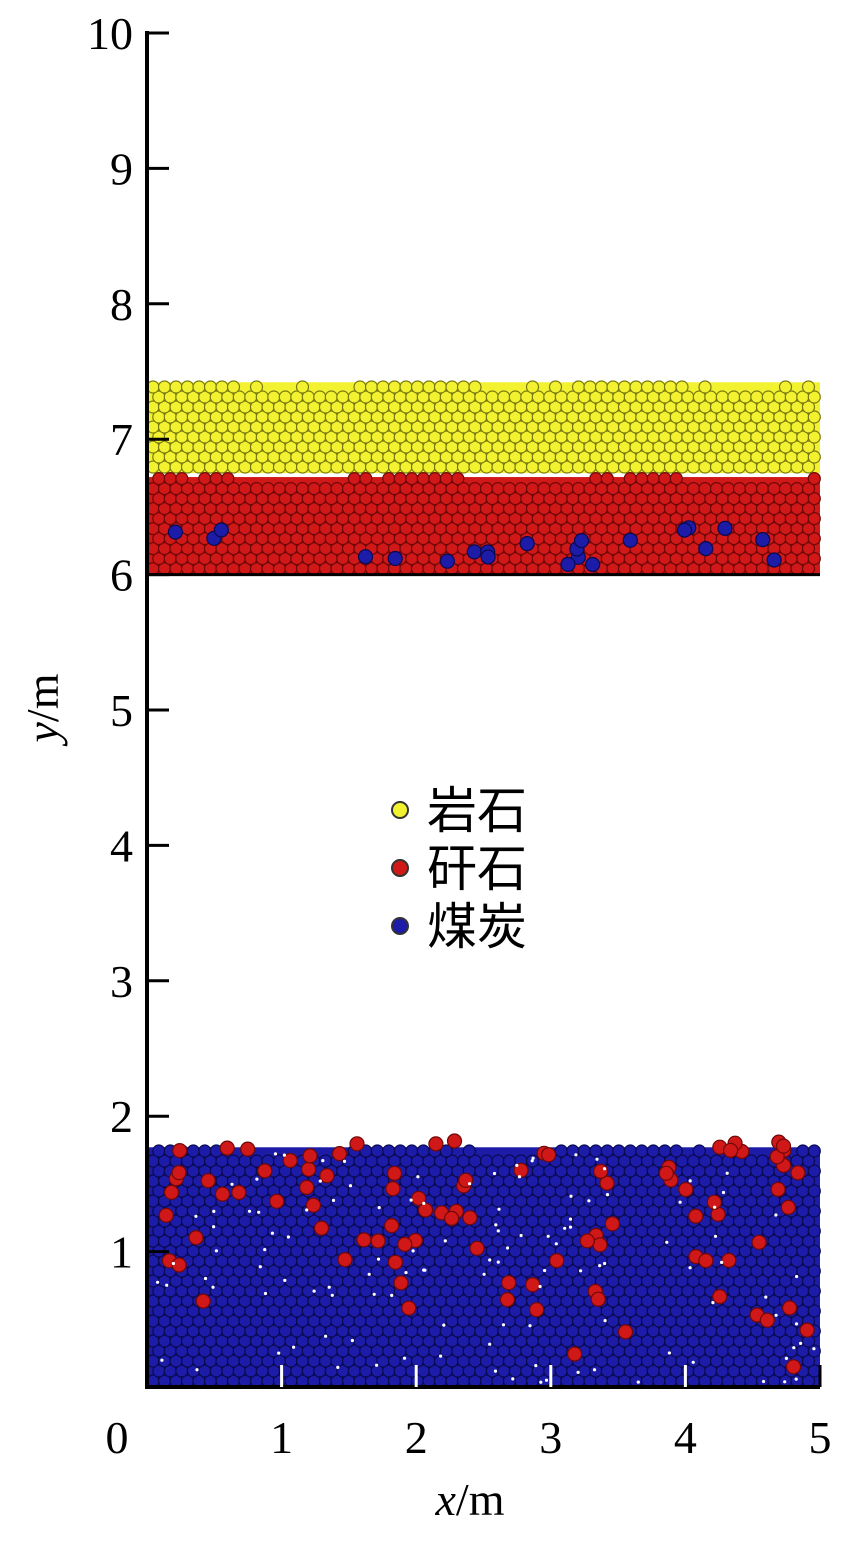 Image resolution: width=852 pixels, height=1541 pixels. Describe the element at coordinates (477, 811) in the screenshot. I see `legend-label-rock: 岩石` at that location.